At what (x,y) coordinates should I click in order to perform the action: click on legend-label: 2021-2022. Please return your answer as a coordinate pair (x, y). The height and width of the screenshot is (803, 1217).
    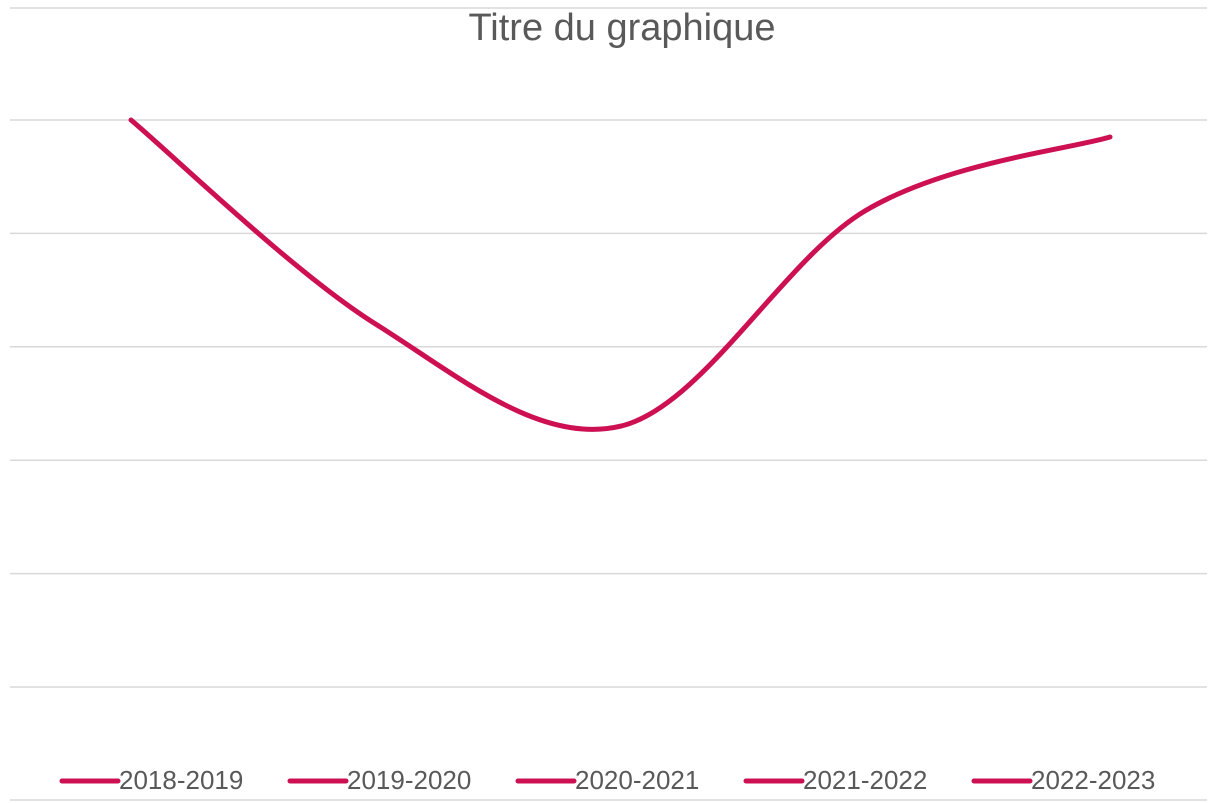
    Looking at the image, I should click on (865, 780).